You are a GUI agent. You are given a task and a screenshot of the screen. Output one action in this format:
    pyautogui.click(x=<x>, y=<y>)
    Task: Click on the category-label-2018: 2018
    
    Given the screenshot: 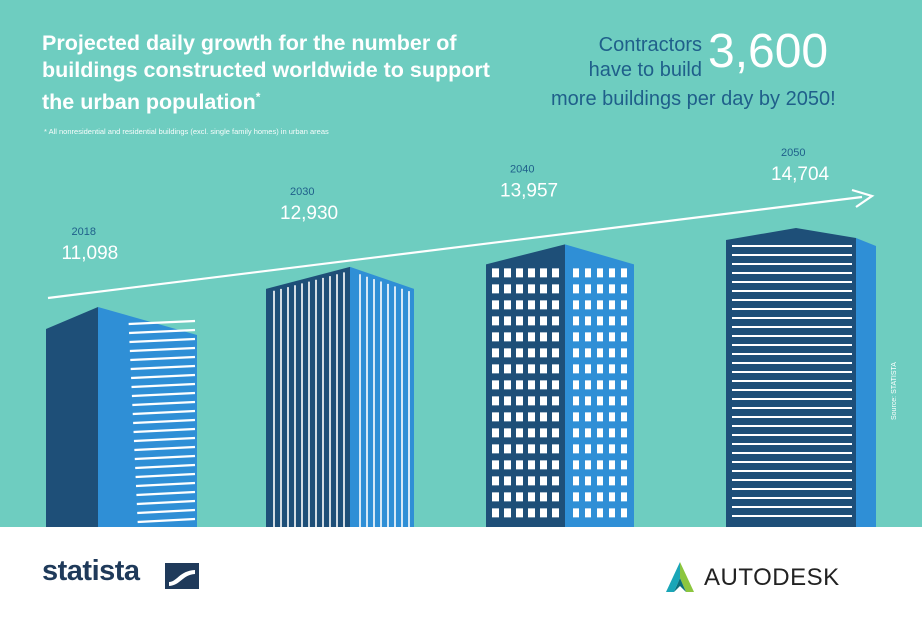 What is the action you would take?
    pyautogui.click(x=84, y=232)
    